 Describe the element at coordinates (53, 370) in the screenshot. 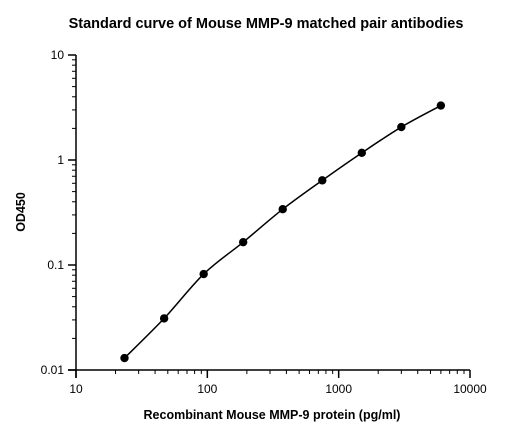

I see `y-tick-label: 0.01` at that location.